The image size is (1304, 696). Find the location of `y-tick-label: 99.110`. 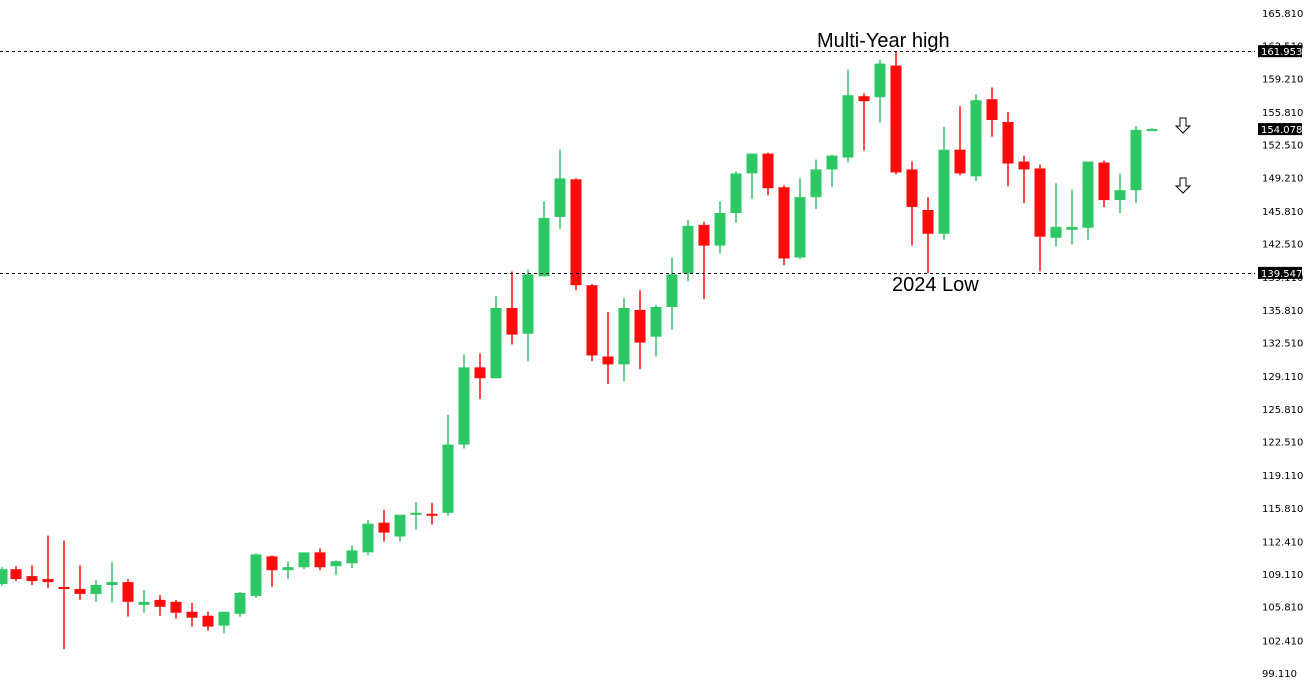

y-tick-label: 99.110 is located at coordinates (1279, 674).